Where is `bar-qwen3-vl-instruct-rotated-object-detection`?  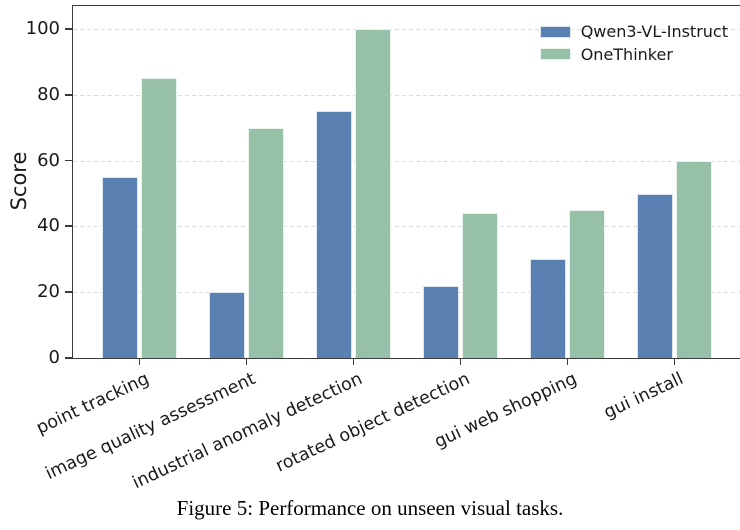 bar-qwen3-vl-instruct-rotated-object-detection is located at coordinates (441, 321).